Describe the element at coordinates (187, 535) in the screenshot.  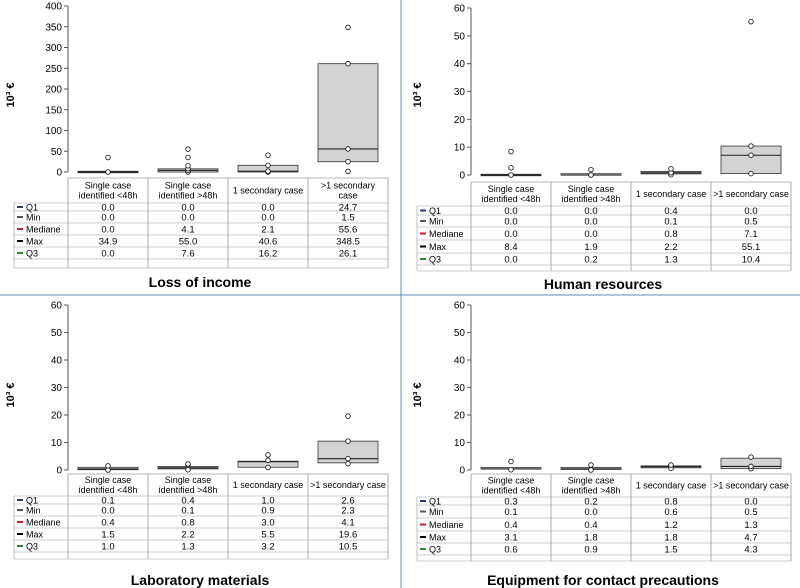
I see `table-cell: 2.2` at that location.